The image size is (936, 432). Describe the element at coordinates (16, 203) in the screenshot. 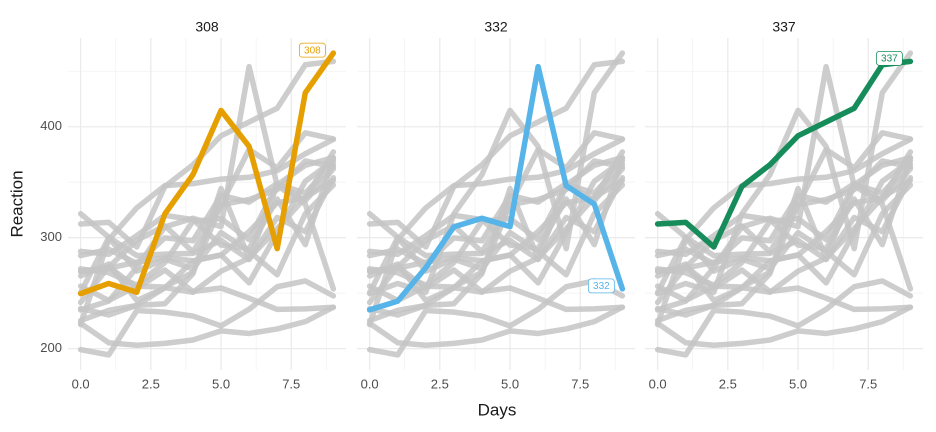

I see `y-axis-title: Reaction` at that location.